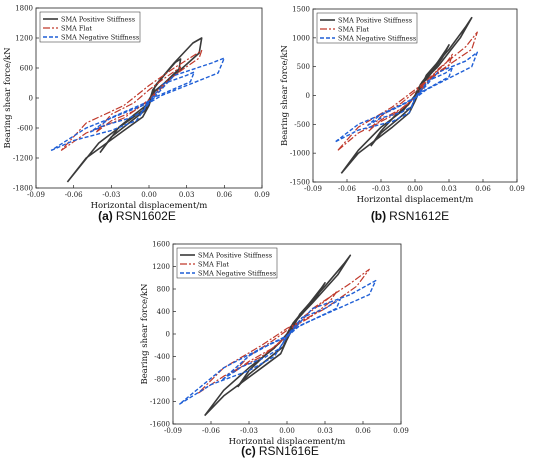 This screenshot has width=550, height=461. I want to click on caption-label: (c), so click(248, 451).